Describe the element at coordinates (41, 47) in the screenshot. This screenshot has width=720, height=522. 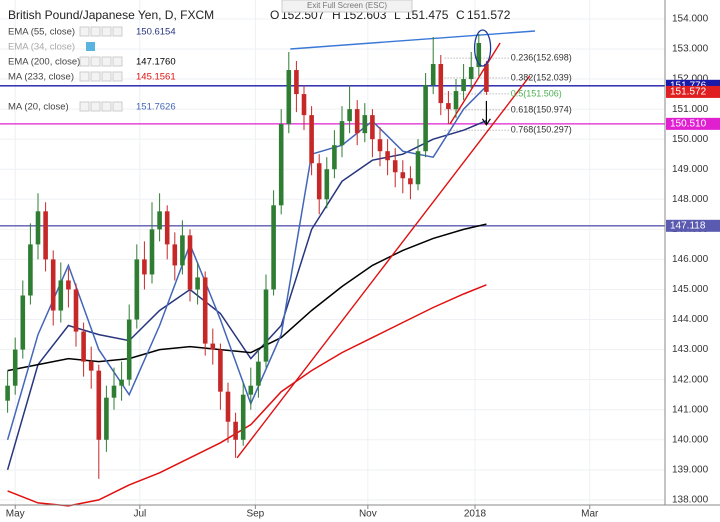
I see `legend-label: EMA (34, close)` at that location.